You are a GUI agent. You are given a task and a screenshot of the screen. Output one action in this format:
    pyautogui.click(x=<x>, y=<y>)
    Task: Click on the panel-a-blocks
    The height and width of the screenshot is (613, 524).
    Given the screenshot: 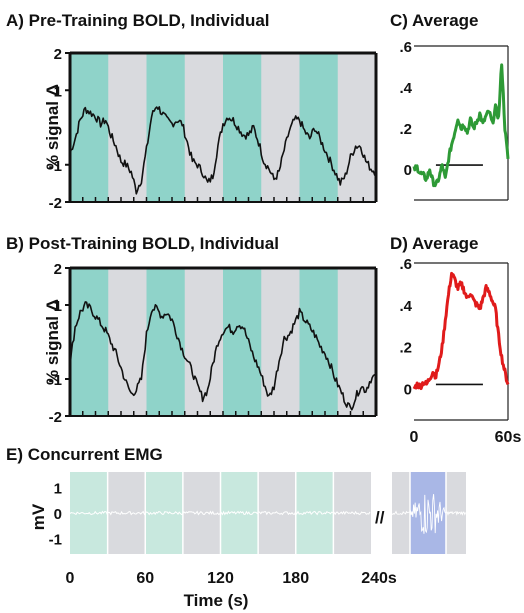 What is the action you would take?
    pyautogui.click(x=223, y=127)
    